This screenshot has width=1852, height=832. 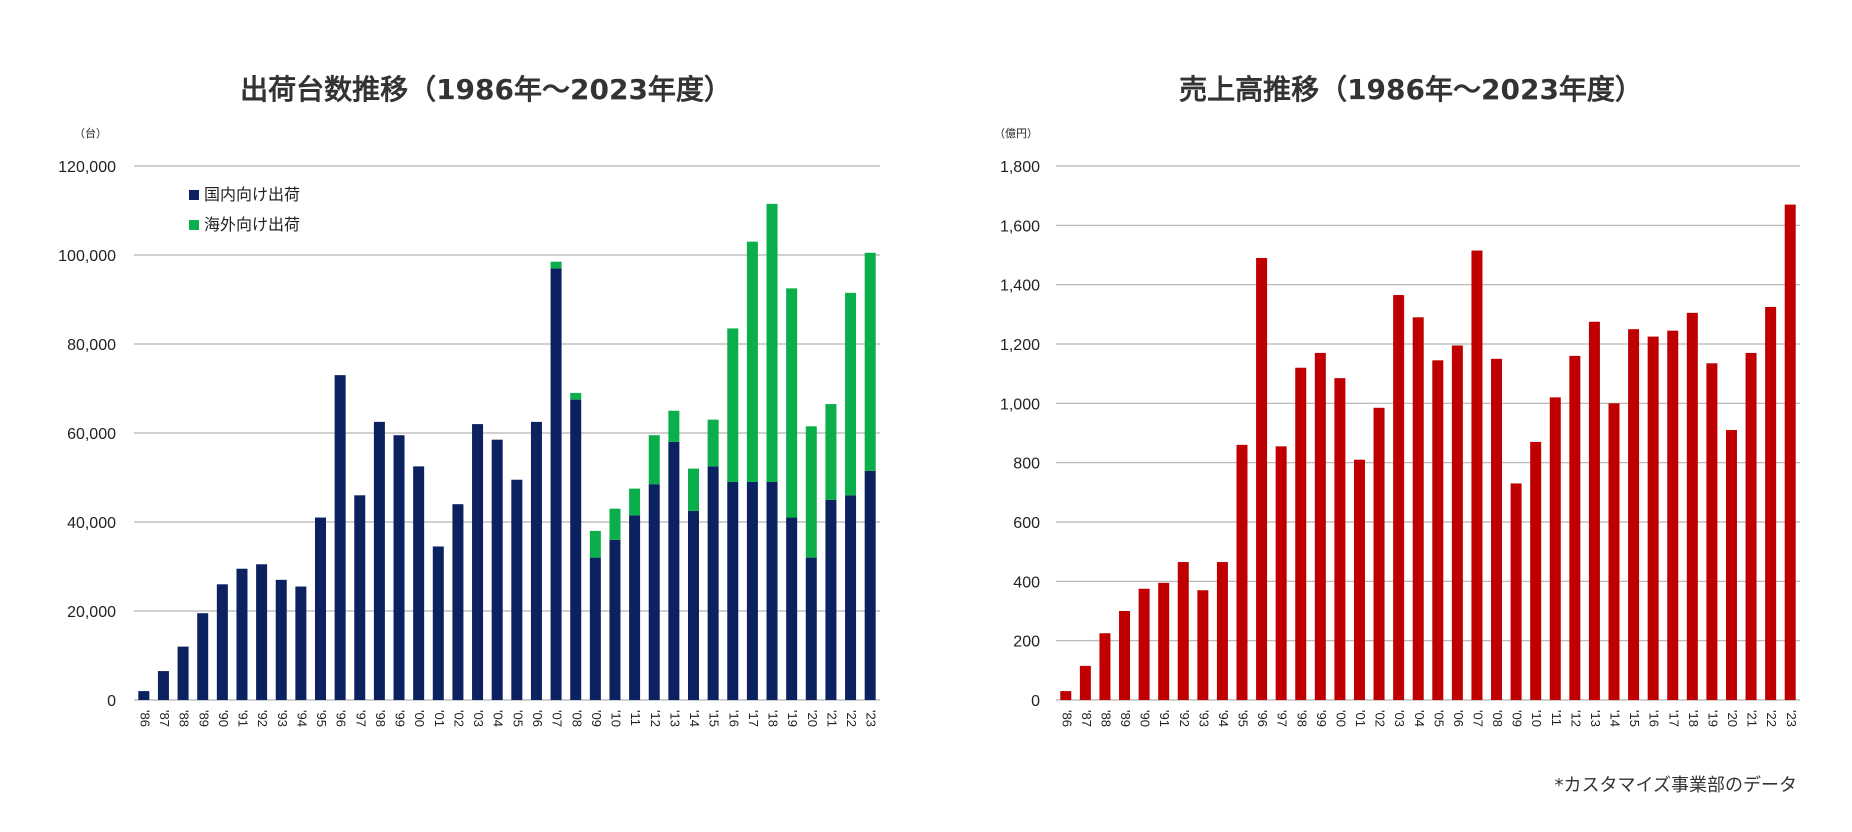 What do you see at coordinates (1438, 718) in the screenshot?
I see `x-tick-label: '05` at bounding box center [1438, 718].